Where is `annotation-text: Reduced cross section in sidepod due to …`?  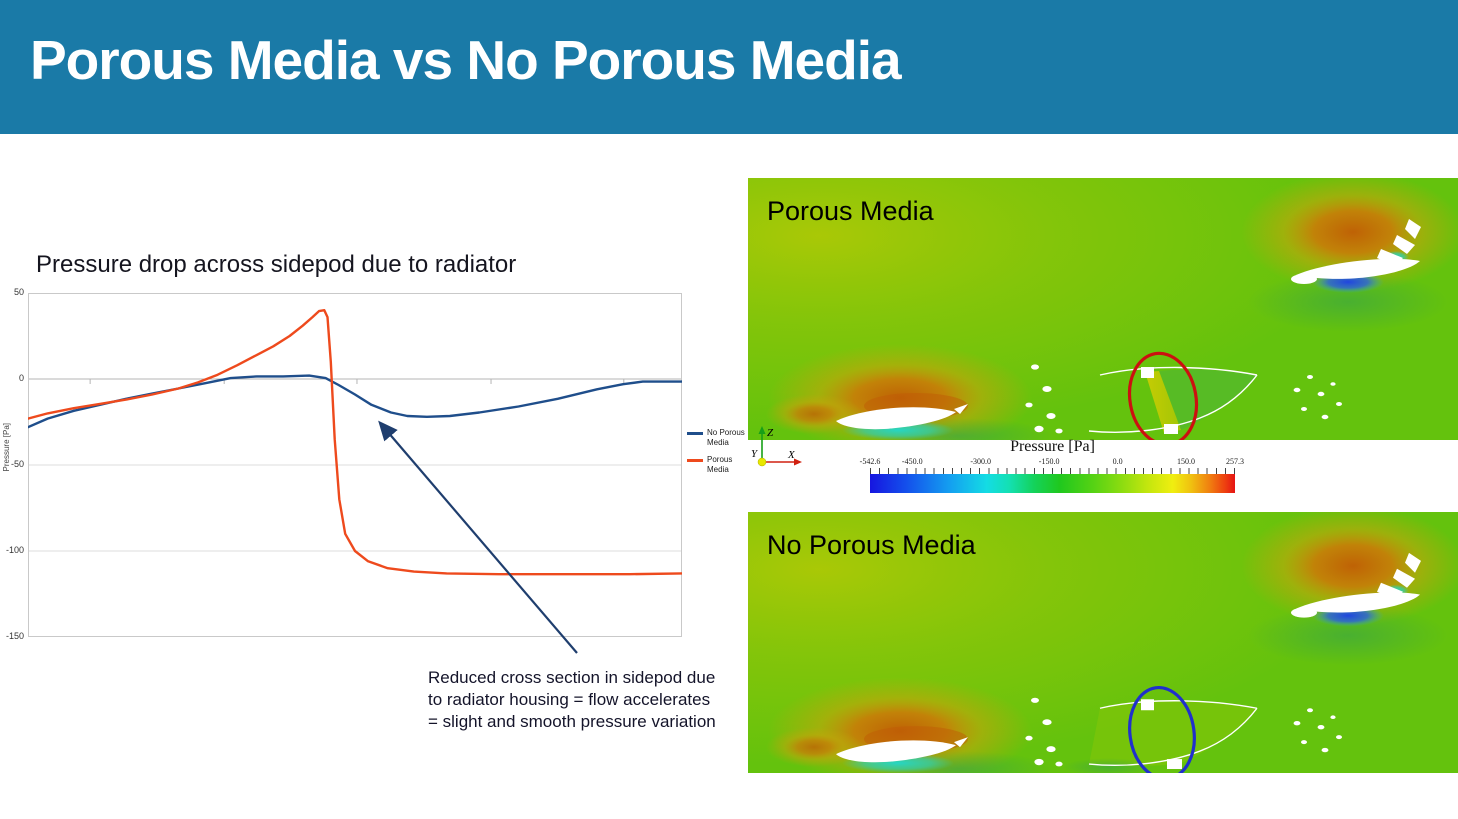
annotation-text: Reduced cross section in sidepod due to … is located at coordinates (572, 699).